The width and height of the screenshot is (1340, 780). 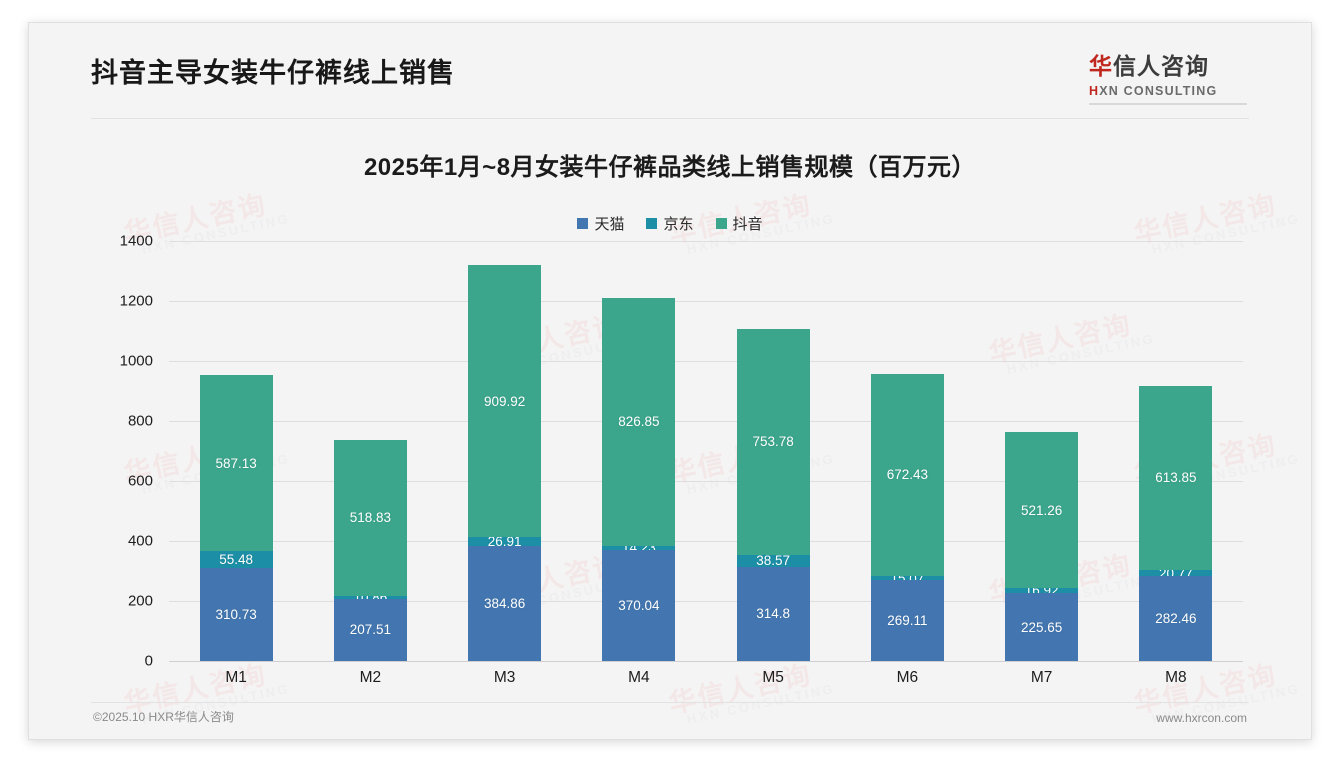 What do you see at coordinates (670, 167) in the screenshot?
I see `chart-title: 2025年1月~8月女装牛仔裤品类线上销售规模（百万元）` at bounding box center [670, 167].